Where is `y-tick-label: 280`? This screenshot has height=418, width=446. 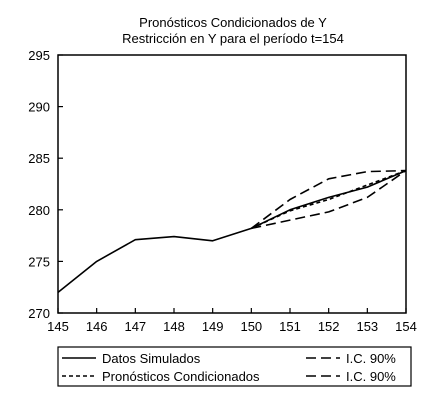 y-tick-label: 280 is located at coordinates (39, 210).